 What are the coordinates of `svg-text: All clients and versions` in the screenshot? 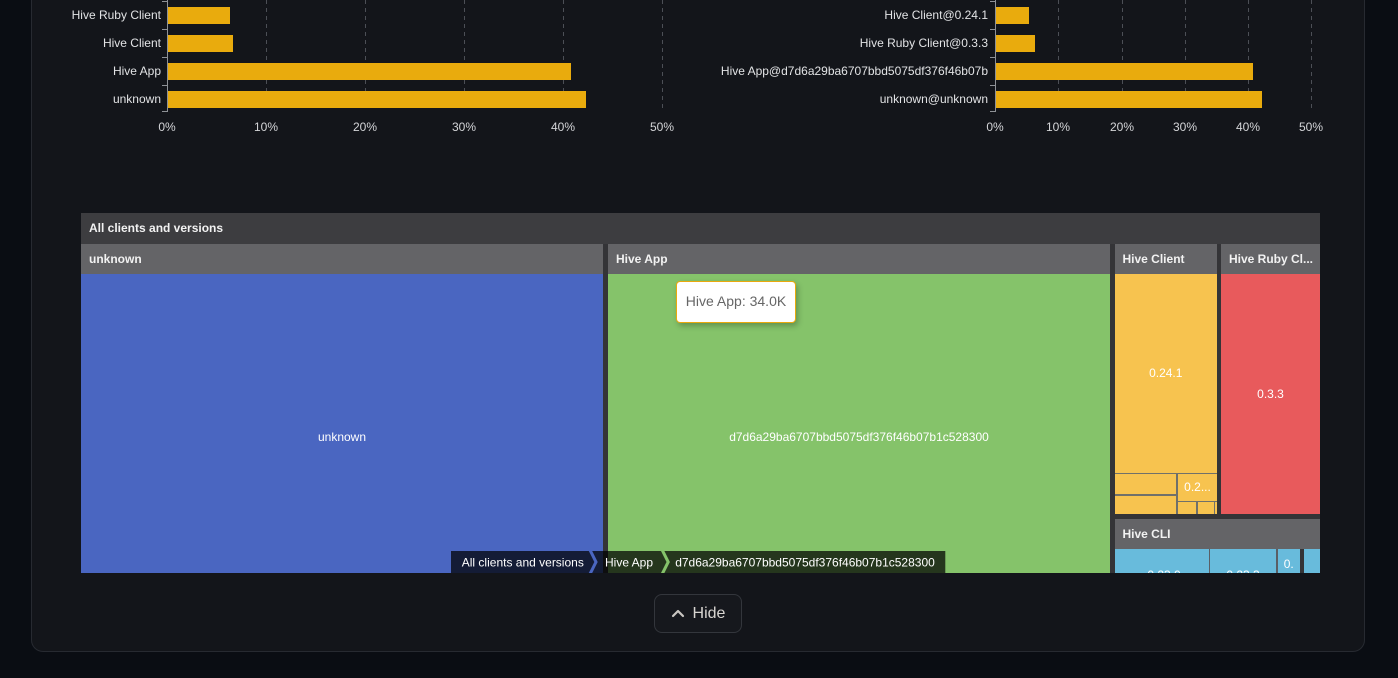 It's located at (523, 563).